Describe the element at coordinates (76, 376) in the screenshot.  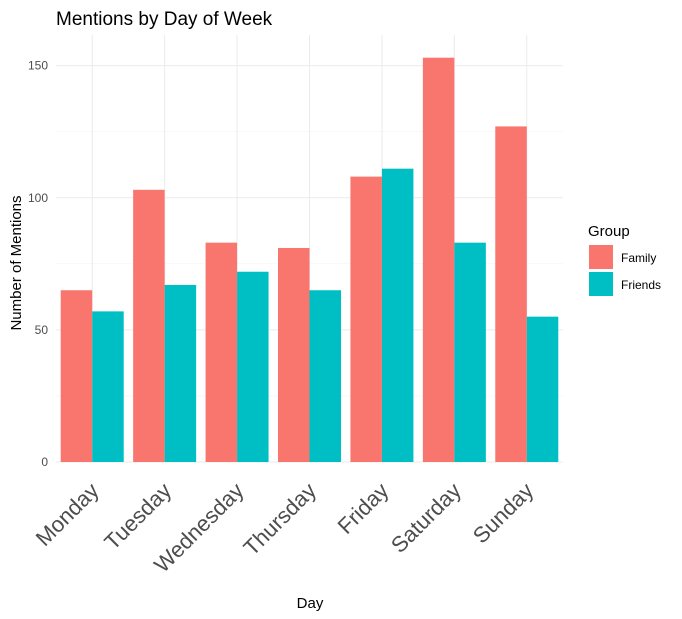
I see `bar-family-monday` at that location.